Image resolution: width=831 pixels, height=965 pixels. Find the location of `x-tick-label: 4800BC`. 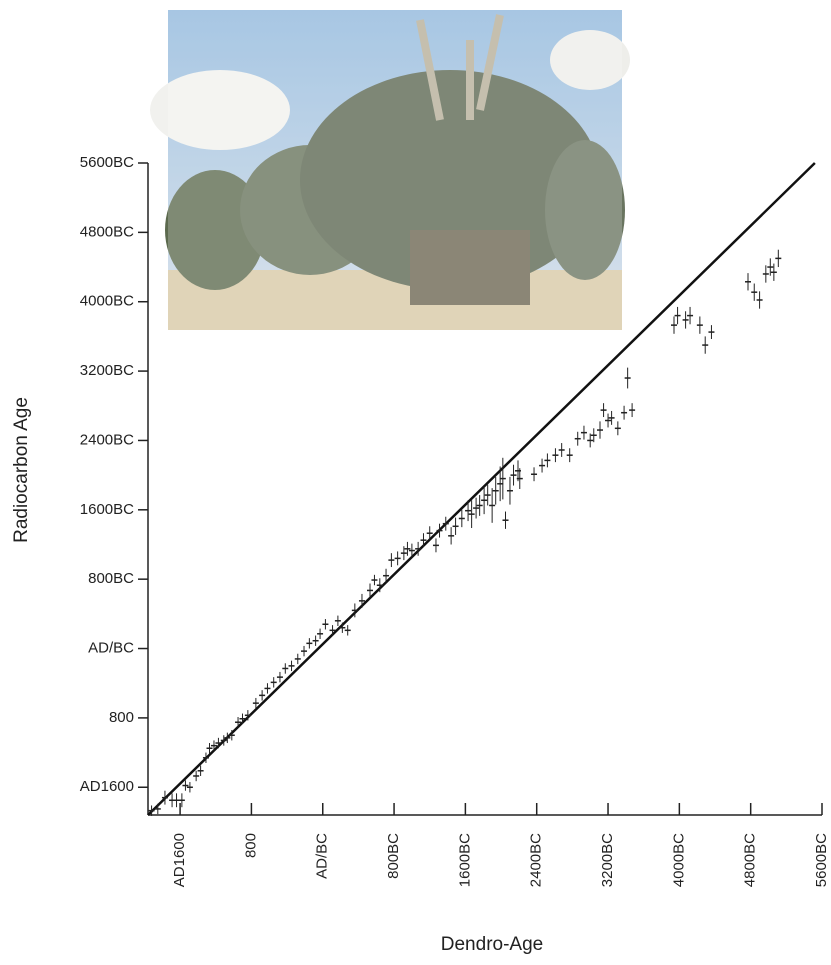

x-tick-label: 4800BC is located at coordinates (750, 860).